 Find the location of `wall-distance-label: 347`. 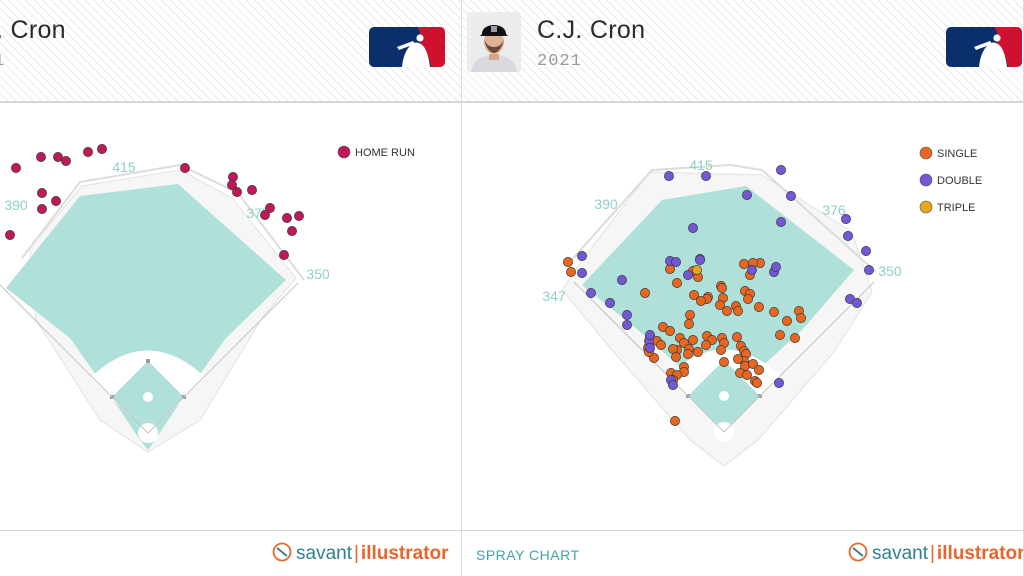

wall-distance-label: 347 is located at coordinates (554, 296).